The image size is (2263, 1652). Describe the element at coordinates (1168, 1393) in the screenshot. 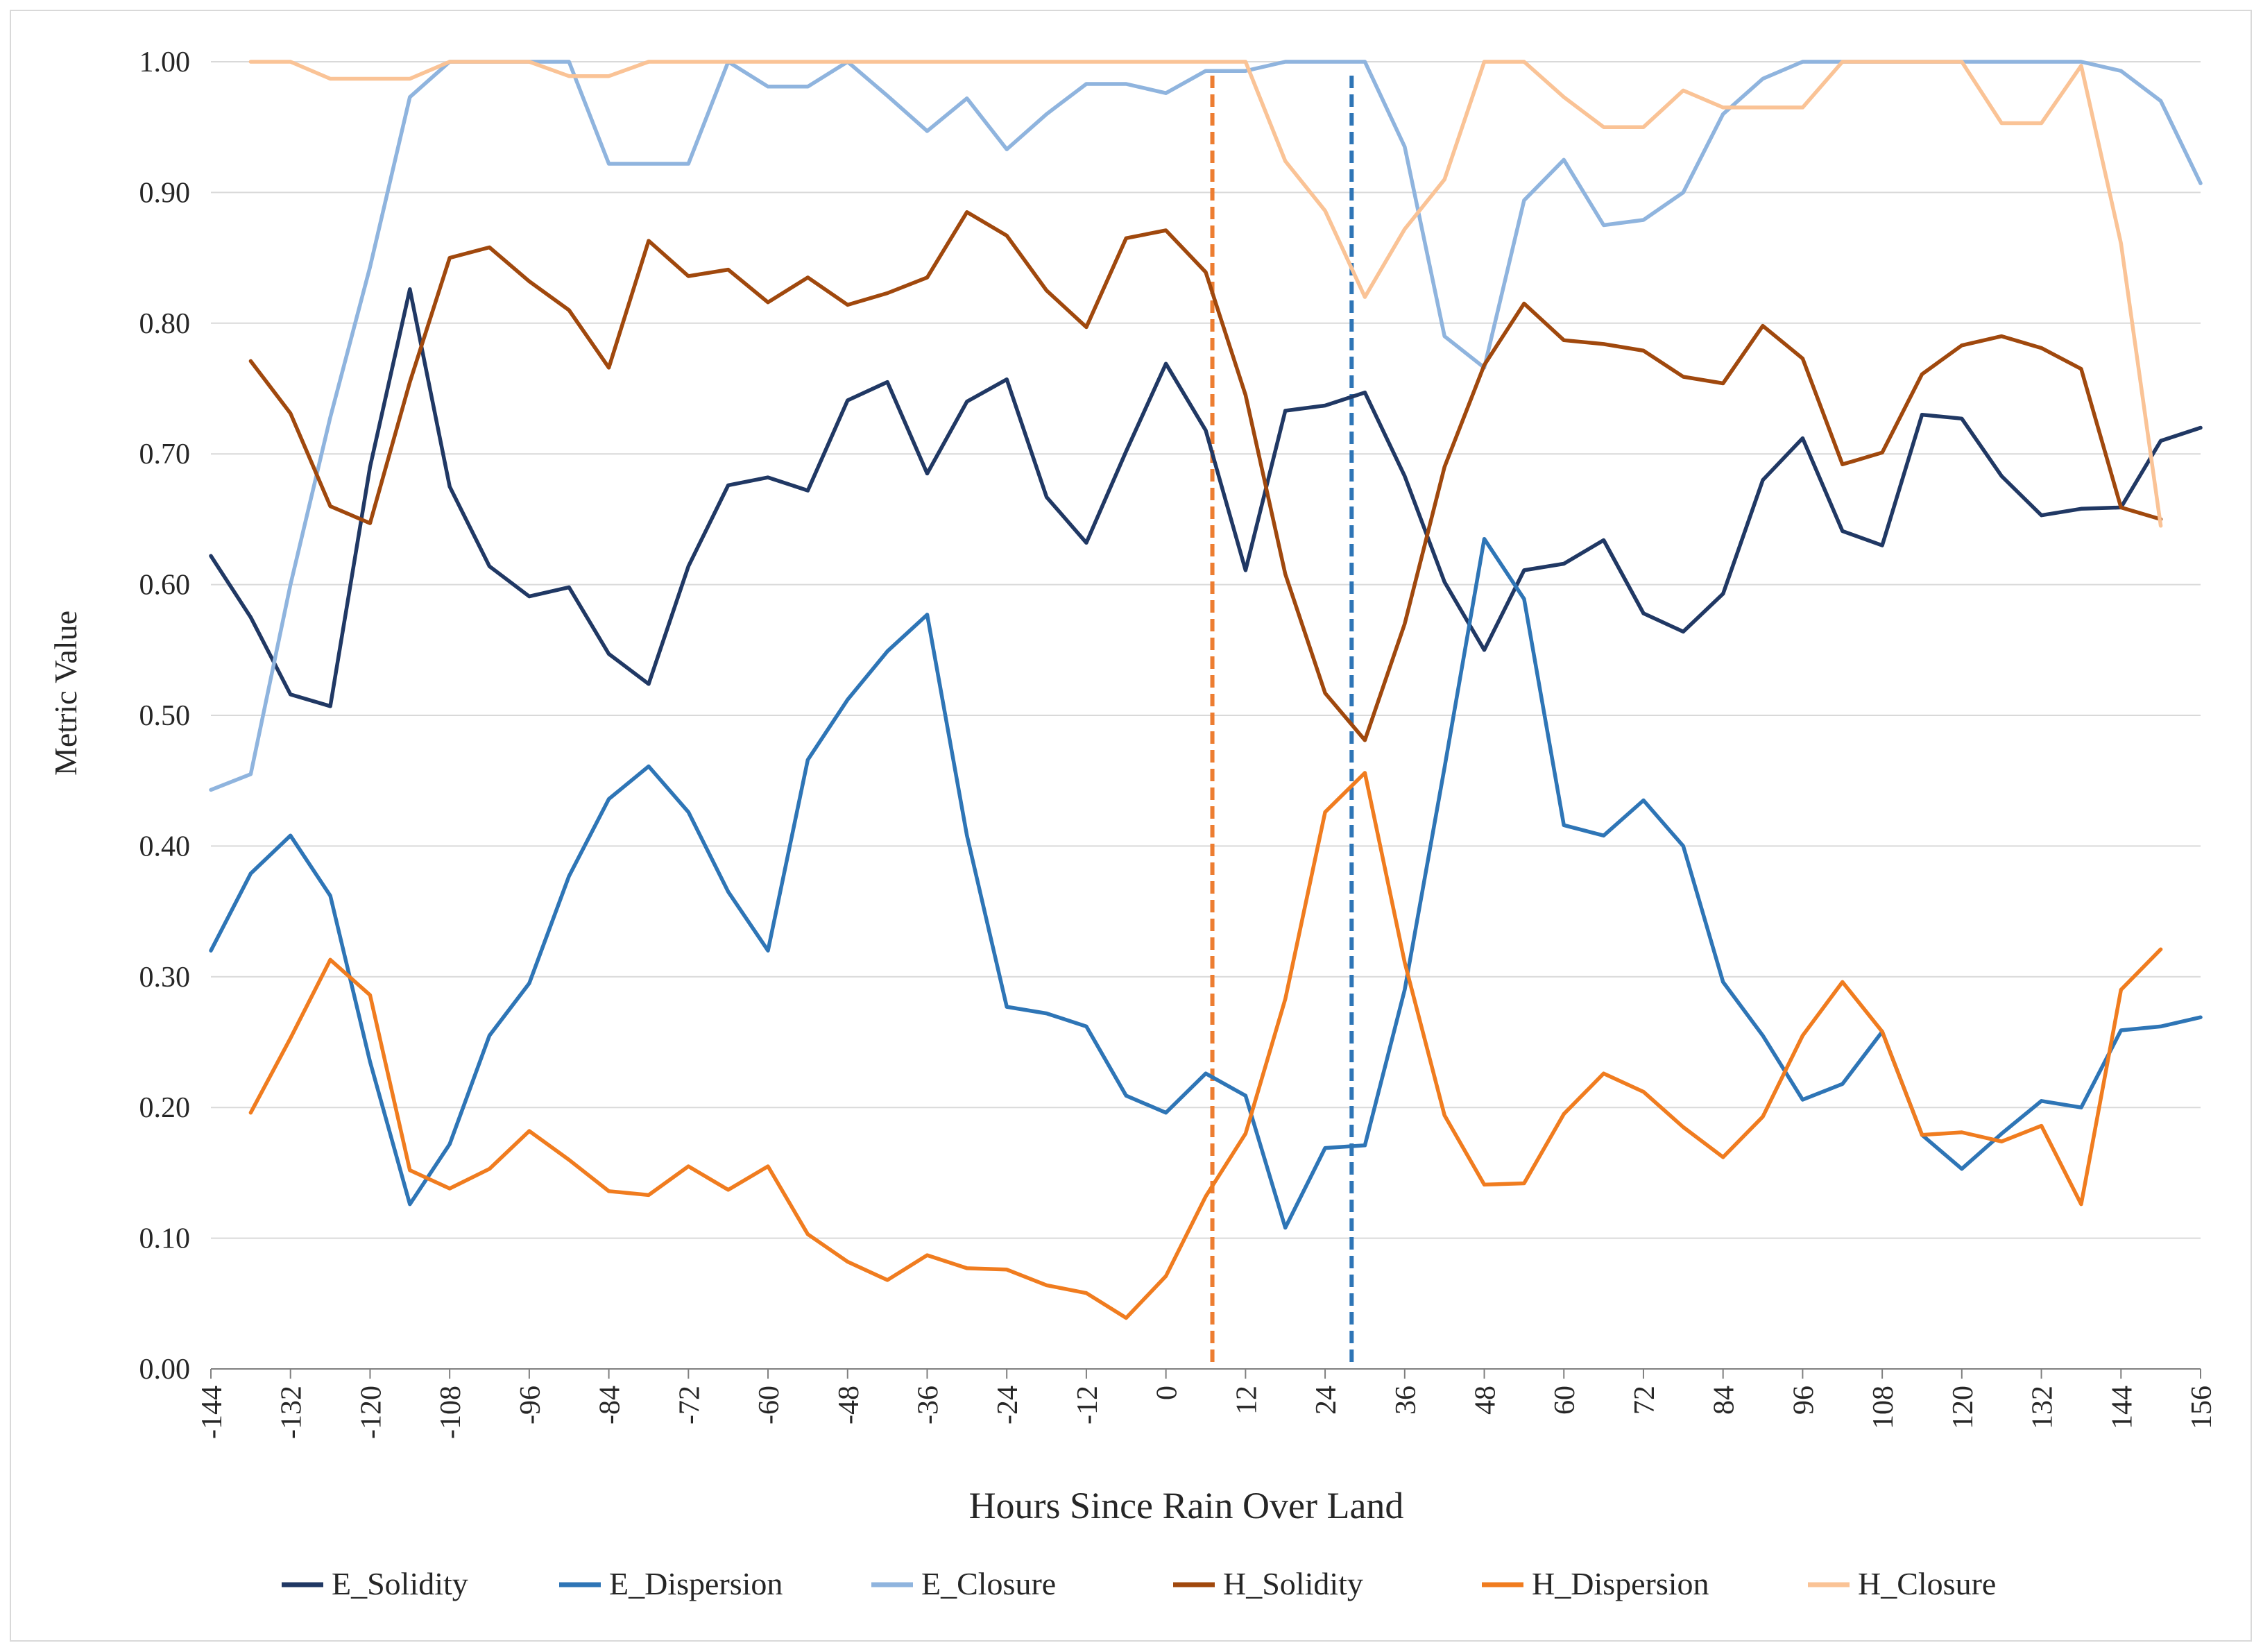

I see `x-tick-label: 0` at that location.